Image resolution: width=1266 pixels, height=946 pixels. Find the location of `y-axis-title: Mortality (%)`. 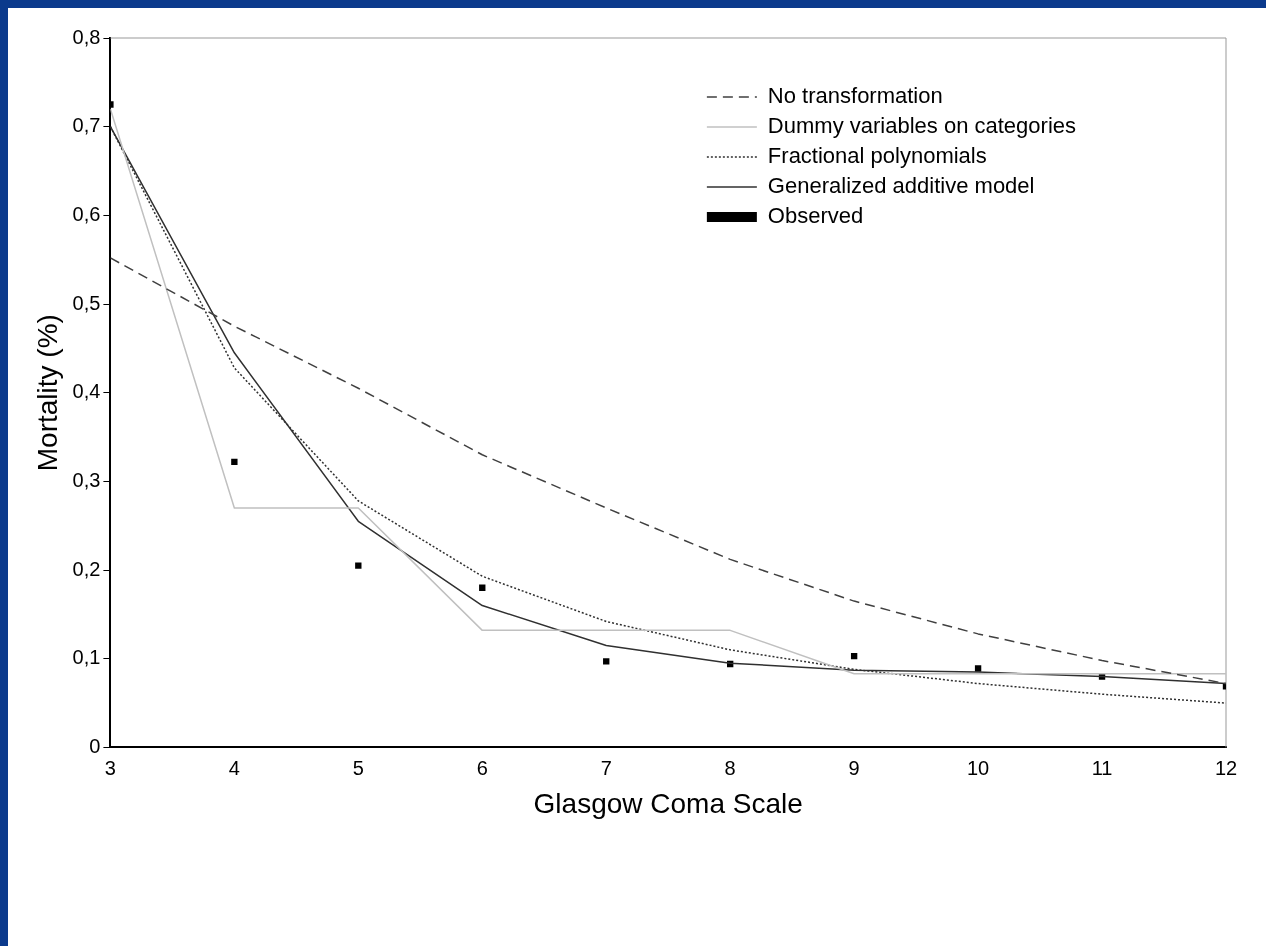

y-axis-title: Mortality (%) is located at coordinates (47, 393).